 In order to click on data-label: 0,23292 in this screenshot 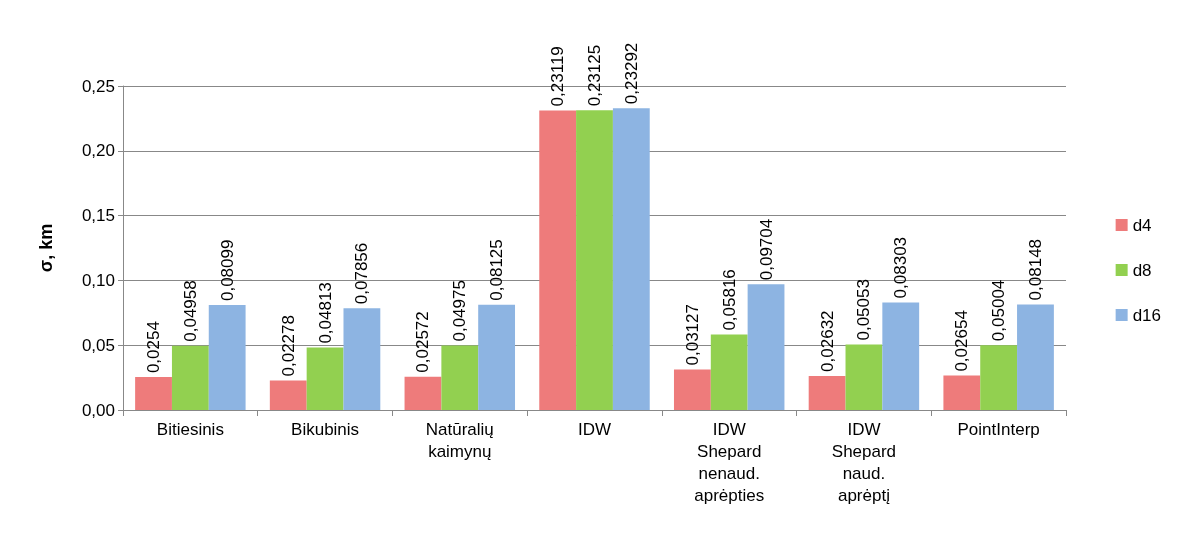, I will do `click(631, 73)`.